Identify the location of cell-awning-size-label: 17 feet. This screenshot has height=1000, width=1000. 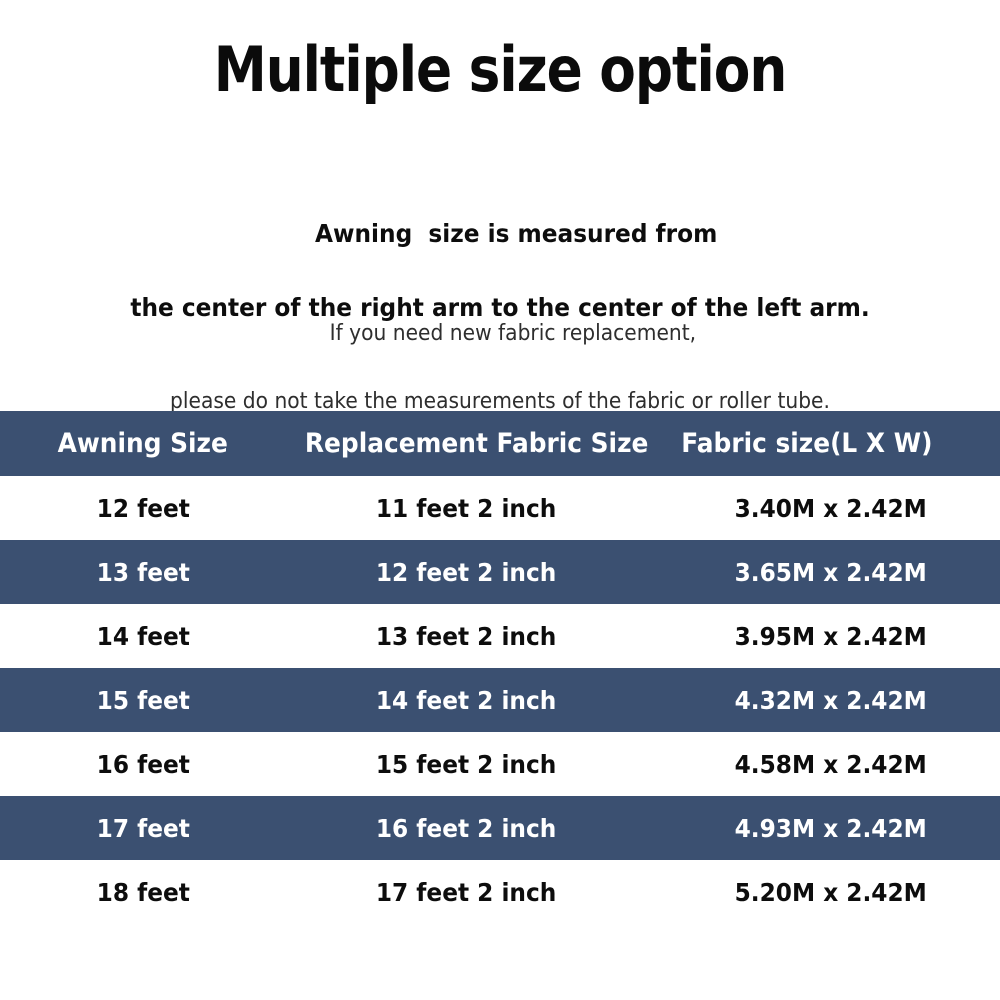
(143, 828).